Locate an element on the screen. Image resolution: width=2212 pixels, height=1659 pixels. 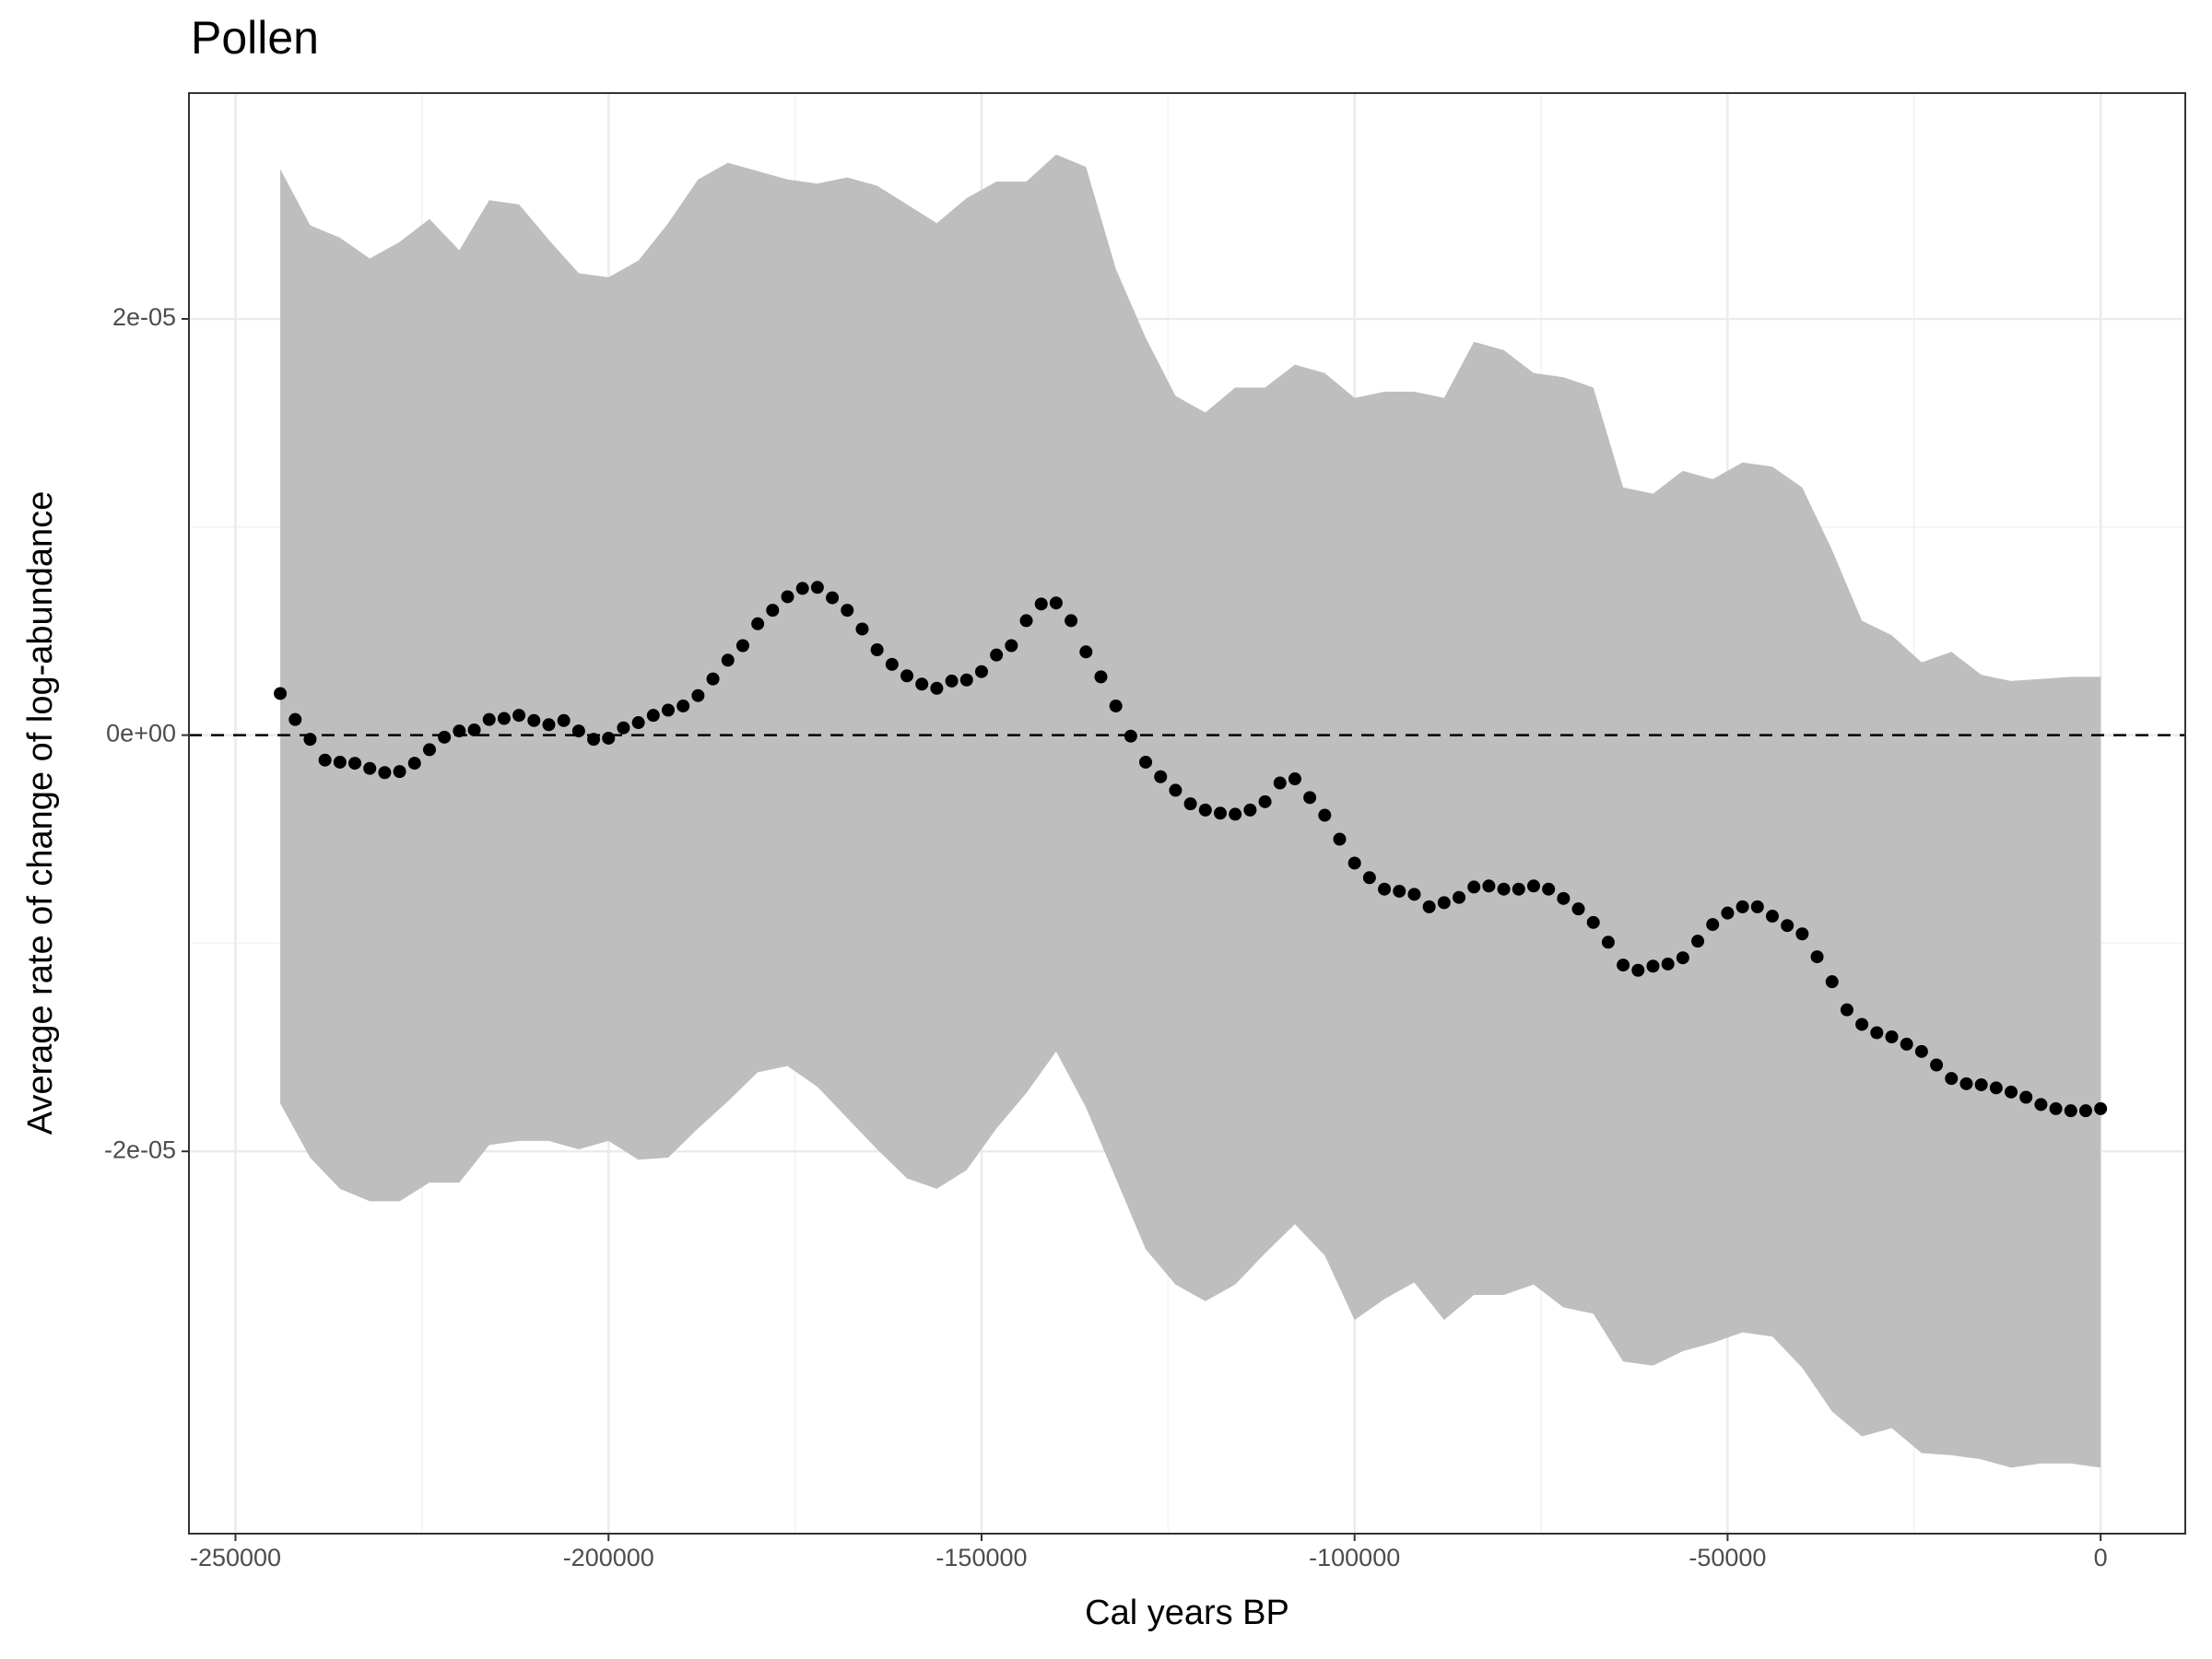
y-tick-label: 0e+00 is located at coordinates (141, 733).